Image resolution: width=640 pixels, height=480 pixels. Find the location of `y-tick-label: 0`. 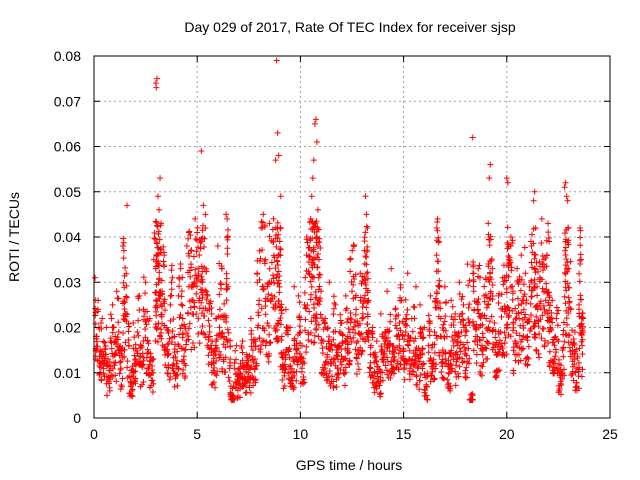

y-tick-label: 0 is located at coordinates (77, 418).